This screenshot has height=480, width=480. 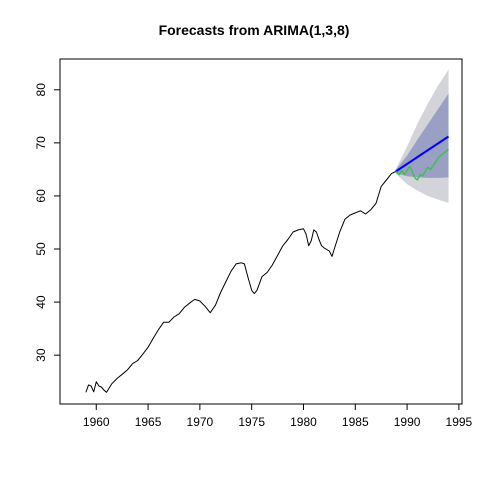 I want to click on x-axis: 1960 1965 1970 1975 1980 1985 1990 1995, so click(x=278, y=416).